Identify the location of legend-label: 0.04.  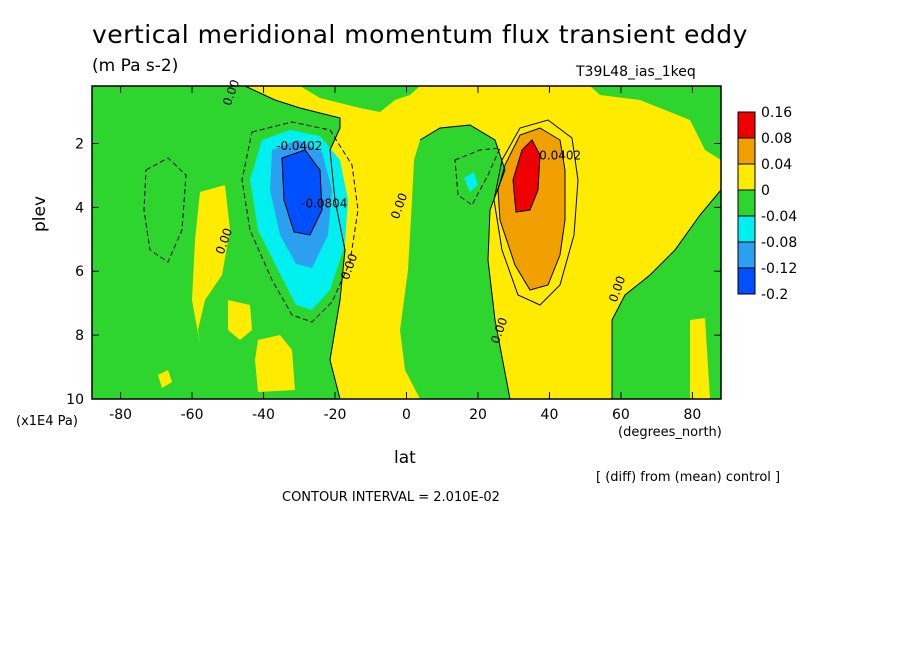
(776, 165).